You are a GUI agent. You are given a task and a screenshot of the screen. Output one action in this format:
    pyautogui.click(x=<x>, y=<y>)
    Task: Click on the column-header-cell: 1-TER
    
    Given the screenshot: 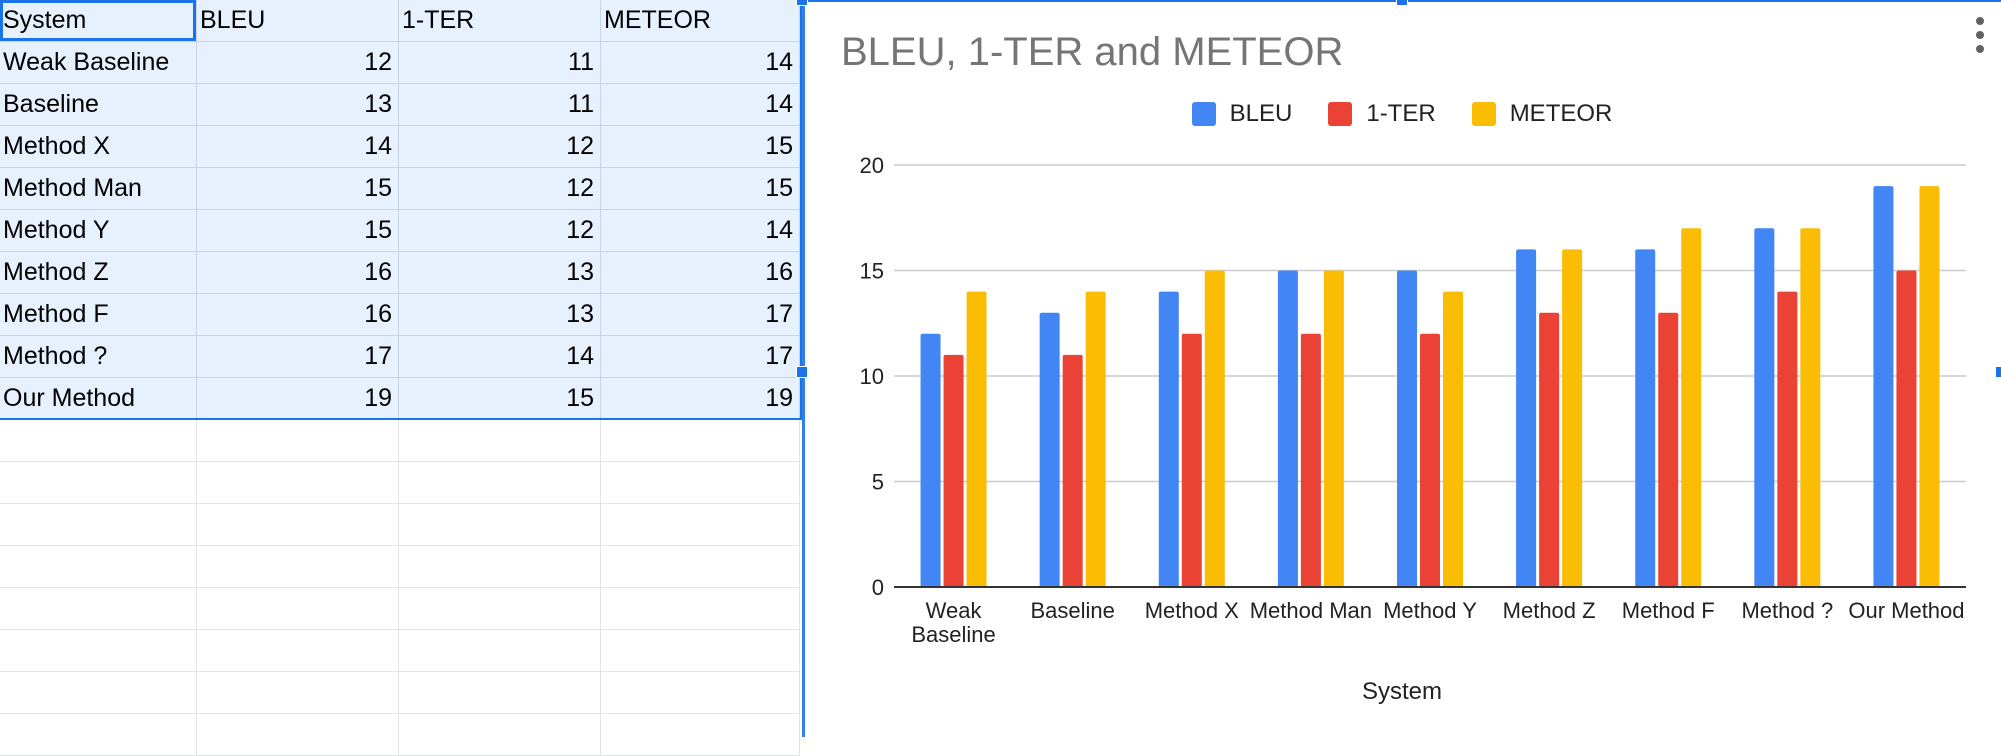 What is the action you would take?
    pyautogui.click(x=500, y=21)
    